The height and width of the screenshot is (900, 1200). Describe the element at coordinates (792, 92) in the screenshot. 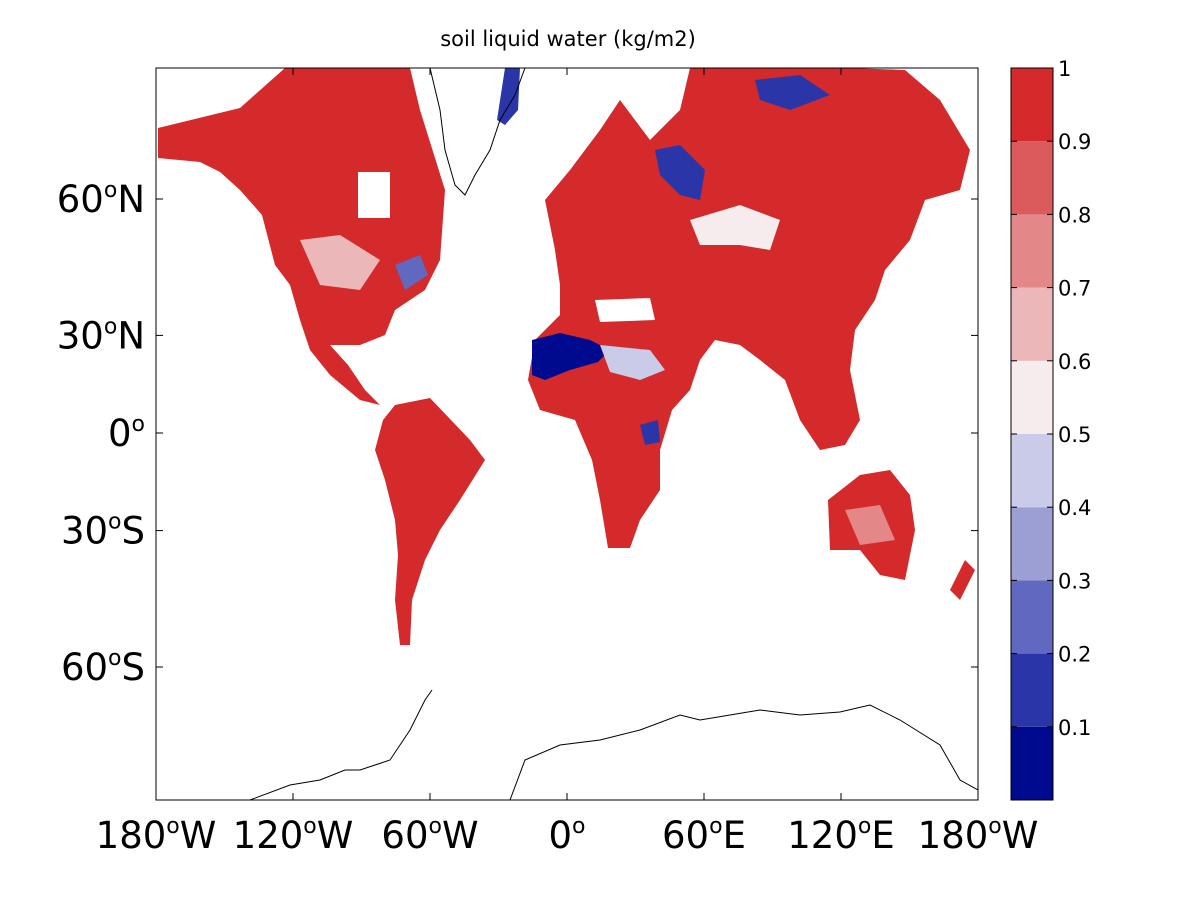

I see `siberia-dry-spots` at that location.